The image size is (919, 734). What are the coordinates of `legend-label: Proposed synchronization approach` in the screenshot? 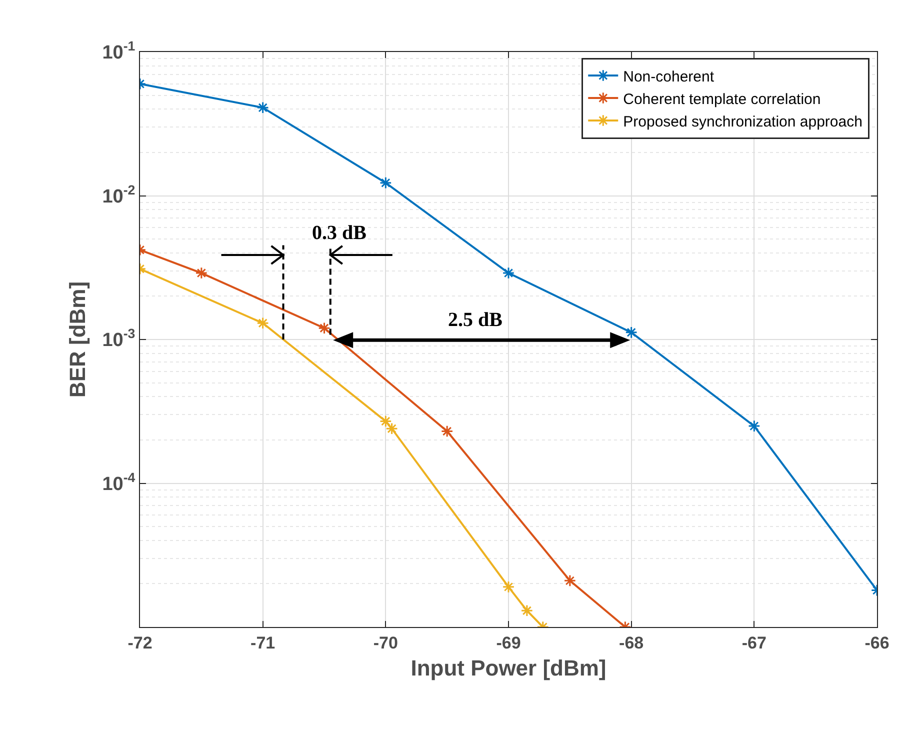 It's located at (742, 121).